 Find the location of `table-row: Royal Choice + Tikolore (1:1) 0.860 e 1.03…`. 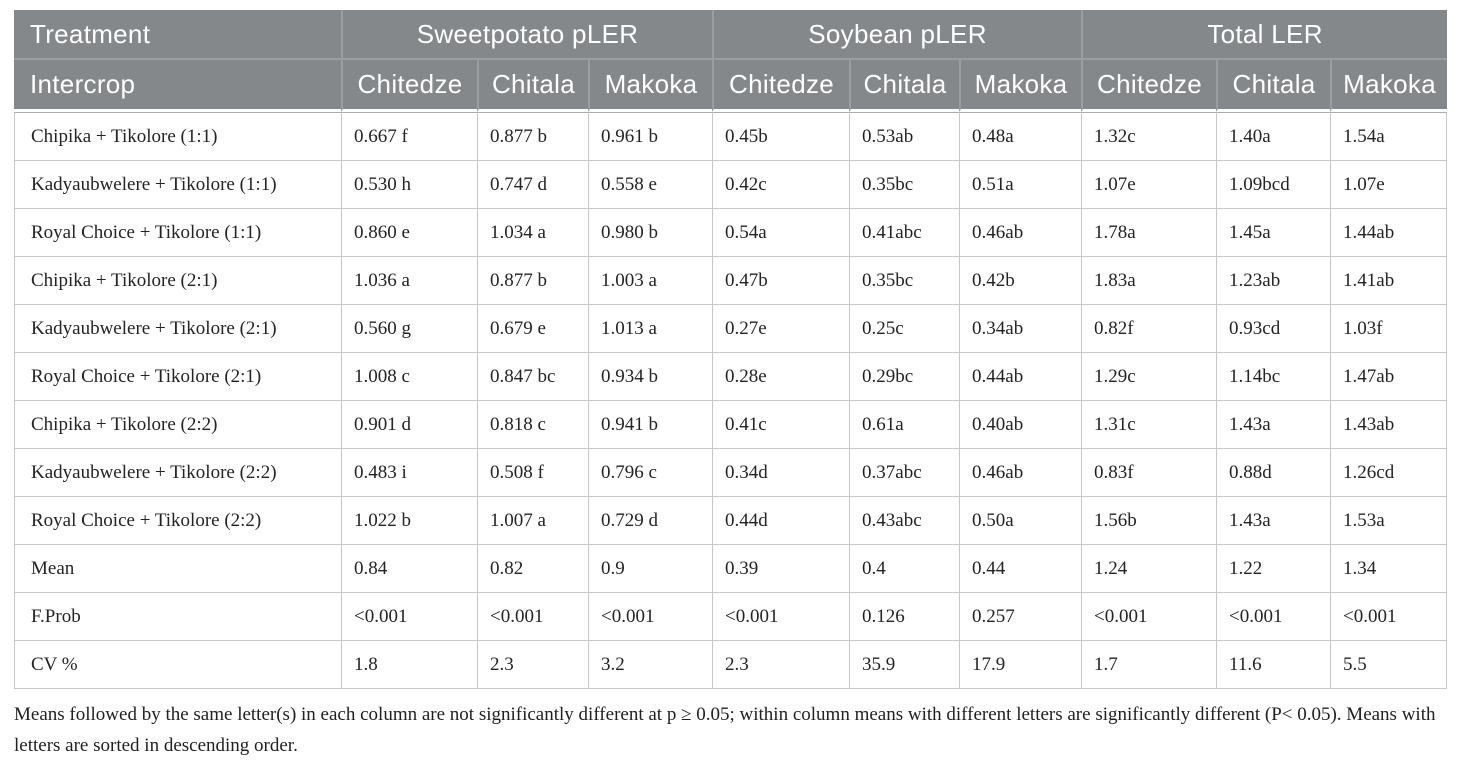

table-row: Royal Choice + Tikolore (1:1) 0.860 e 1.03… is located at coordinates (731, 233).